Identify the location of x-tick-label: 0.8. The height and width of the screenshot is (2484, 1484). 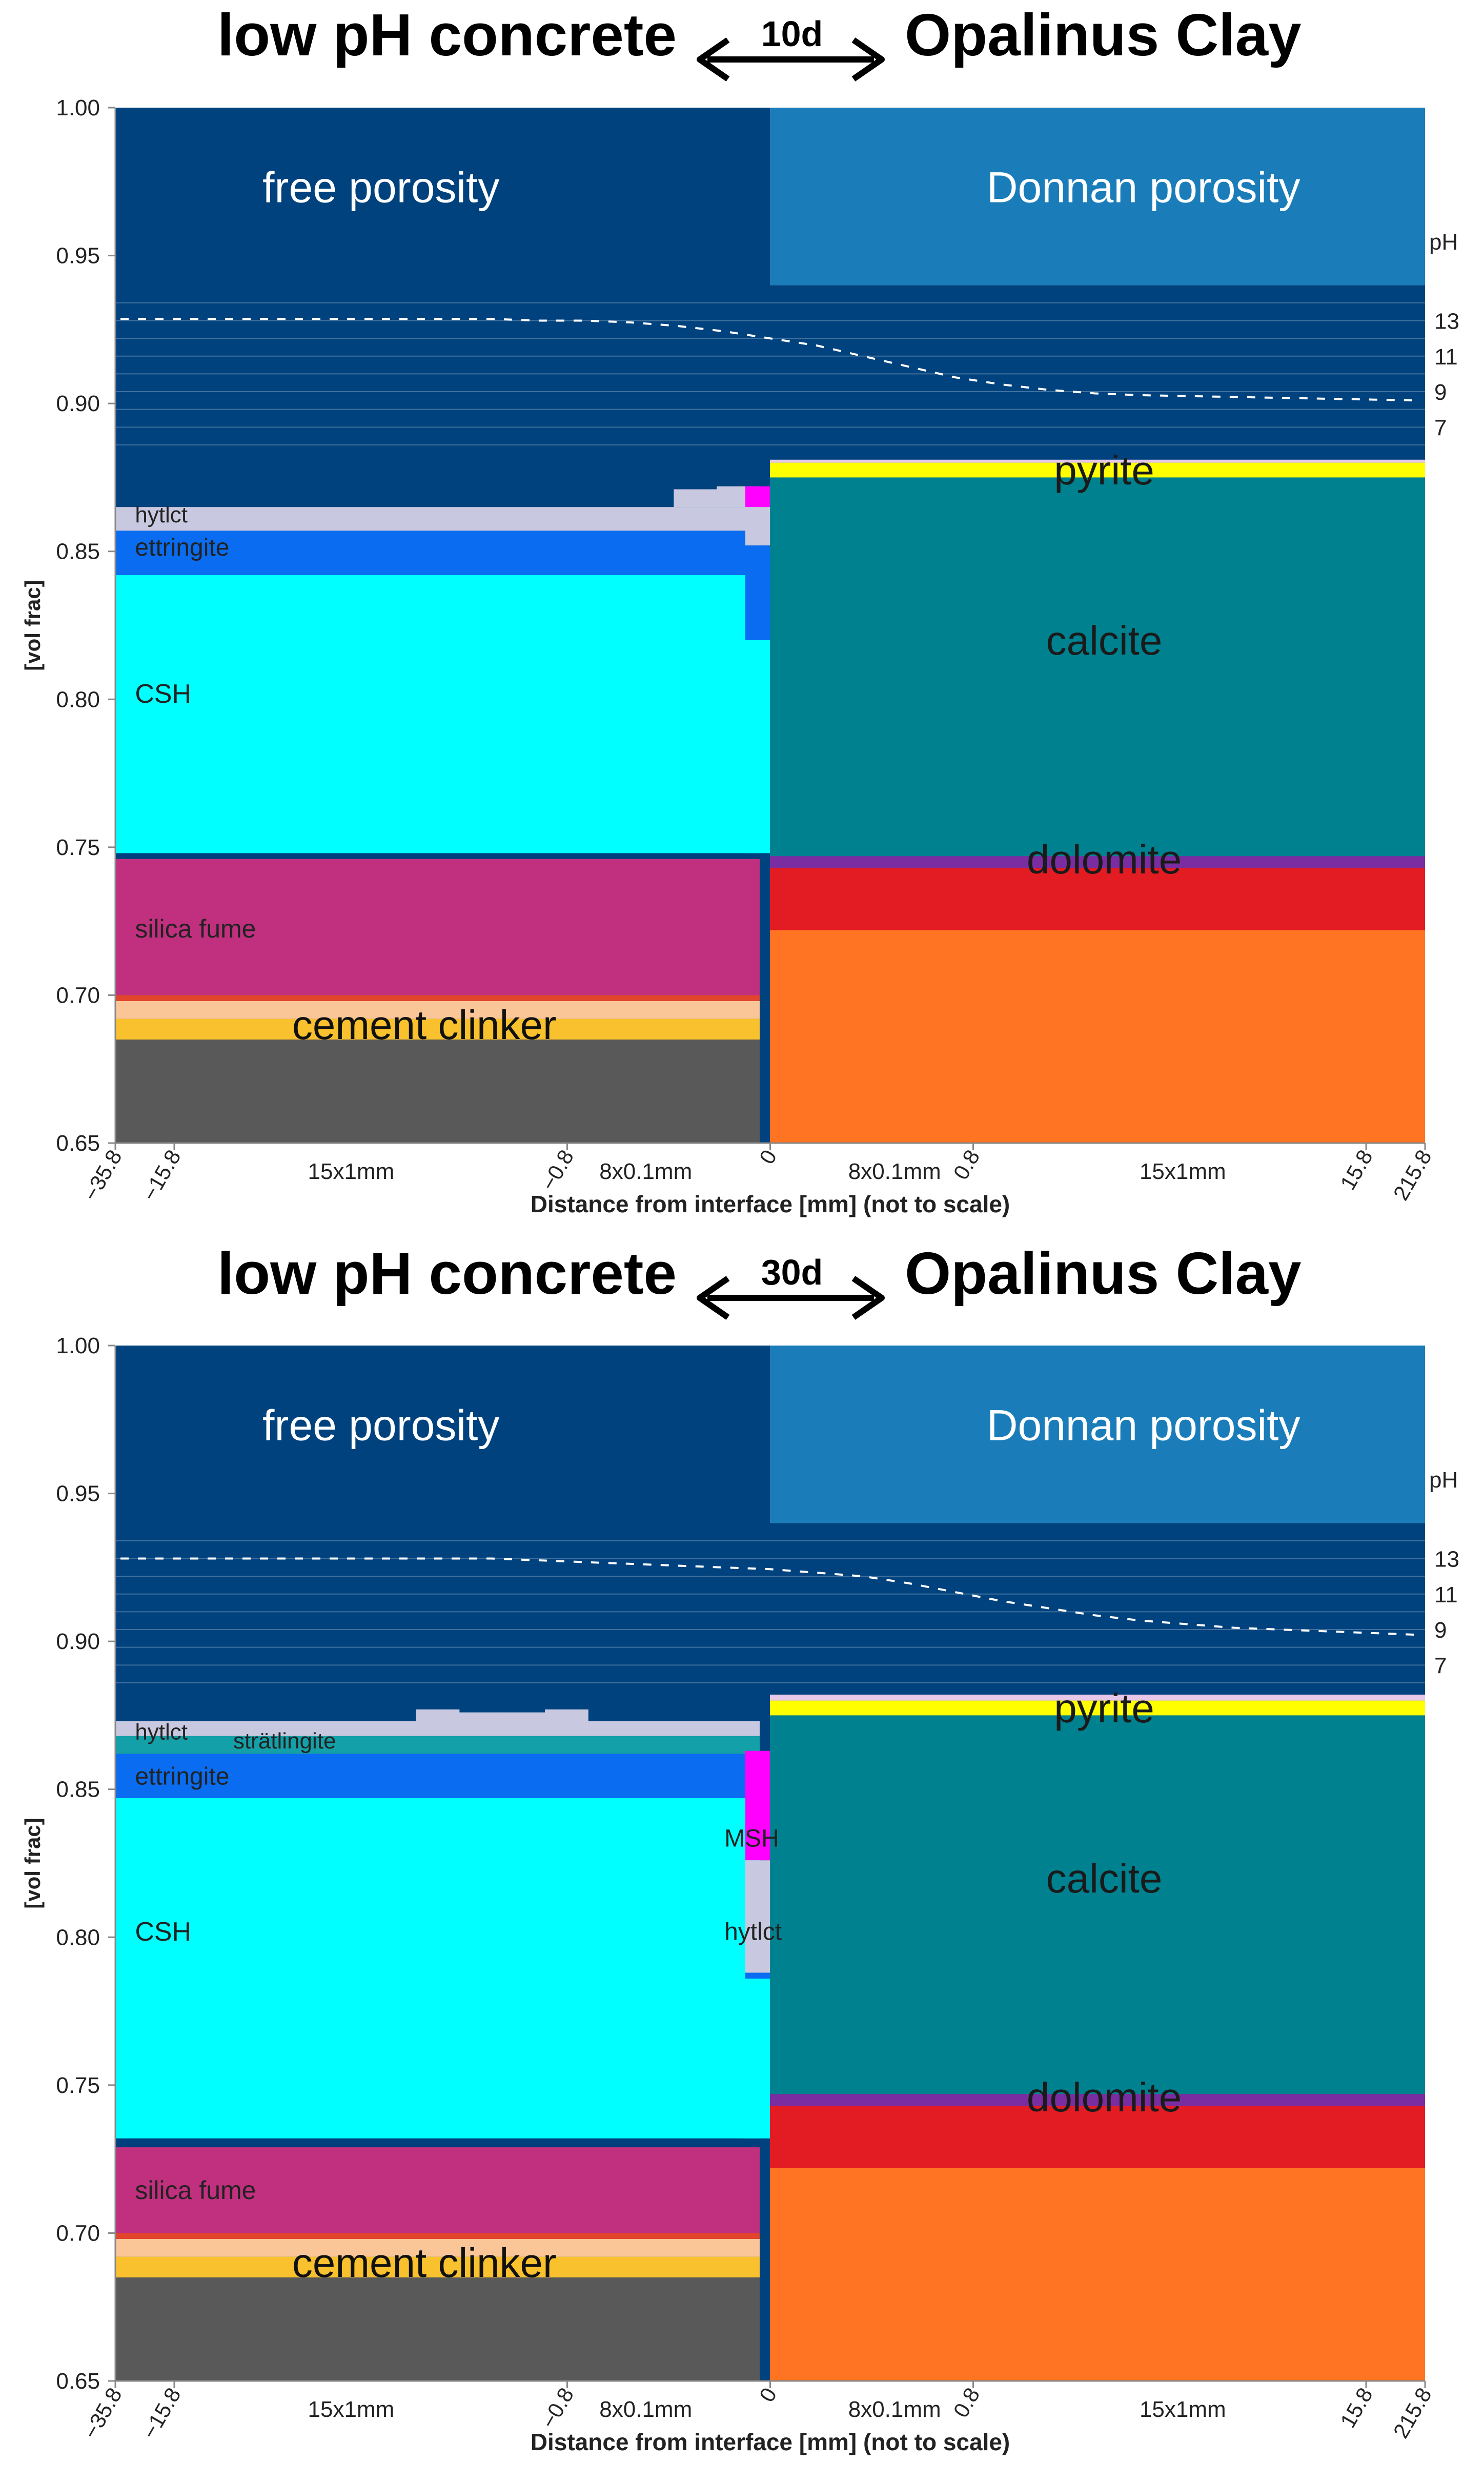
(966, 2402).